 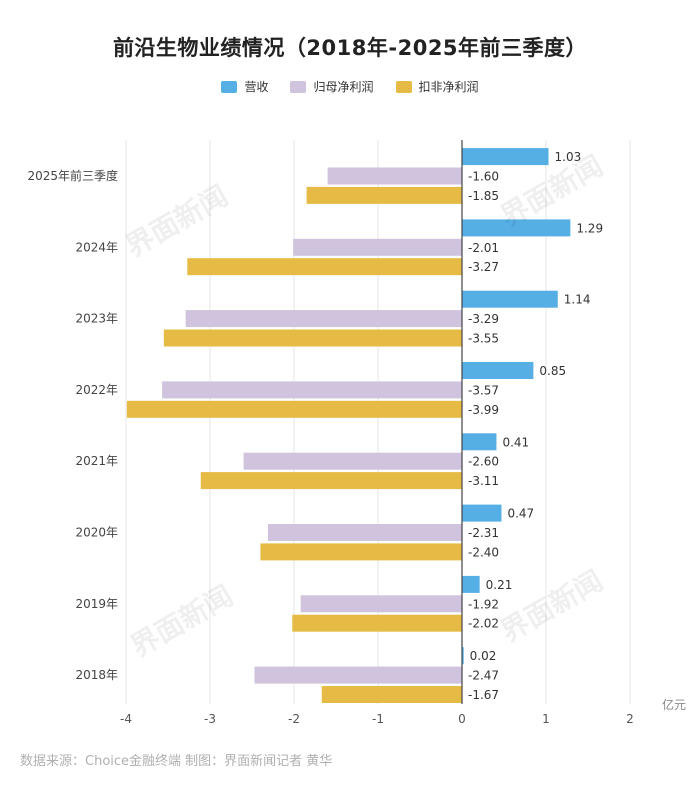 I want to click on chart-title: 前沿生物业绩情况（2018年-2025年前三季度）, so click(x=350, y=48).